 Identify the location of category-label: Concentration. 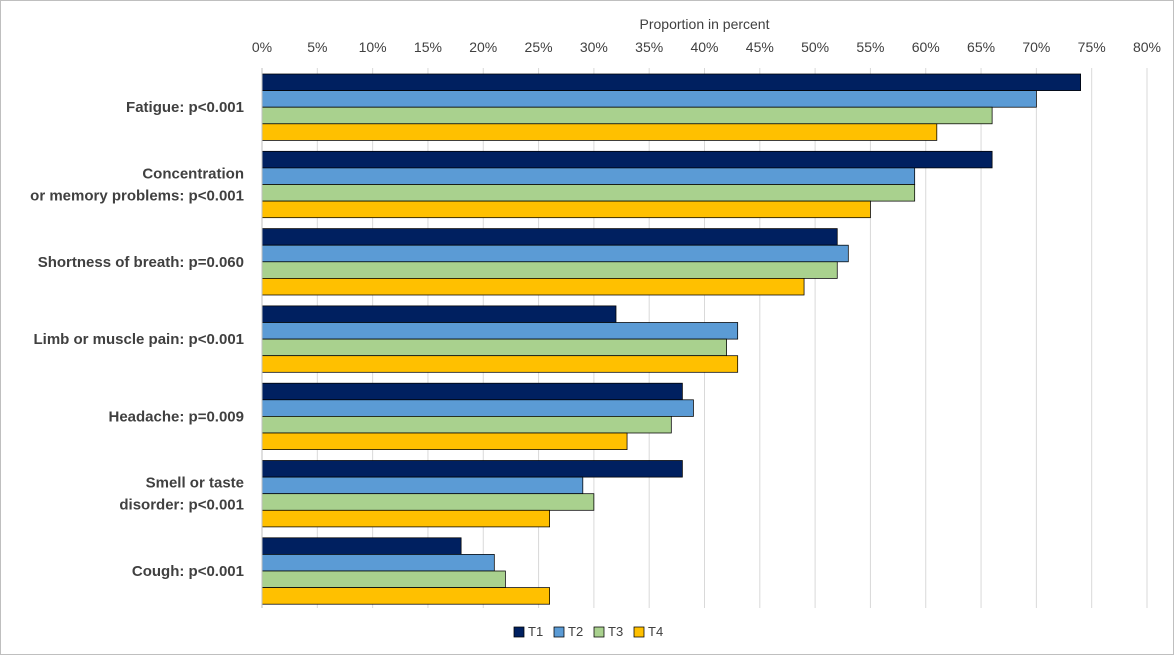
(193, 174).